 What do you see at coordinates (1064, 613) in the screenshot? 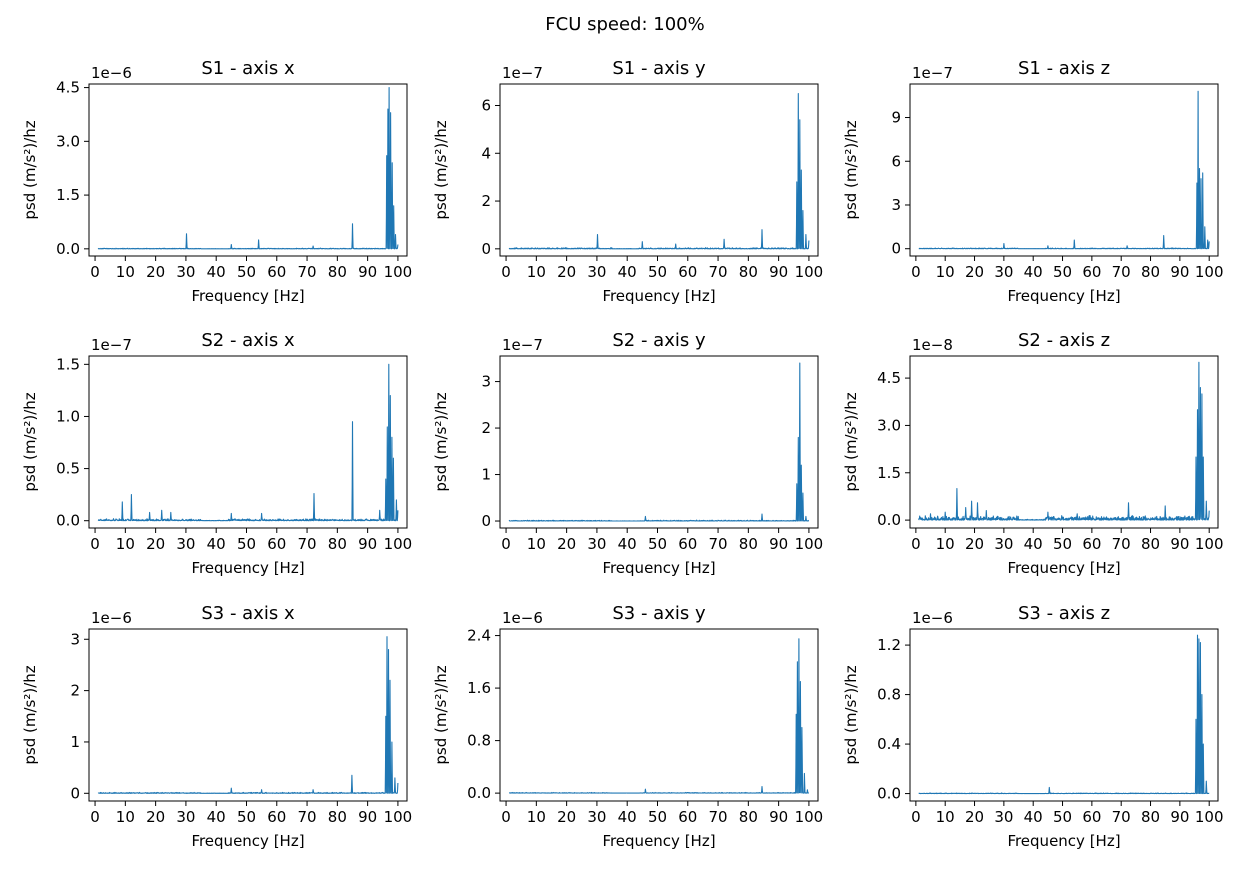
I see `subplot-title: S3 - axis z` at bounding box center [1064, 613].